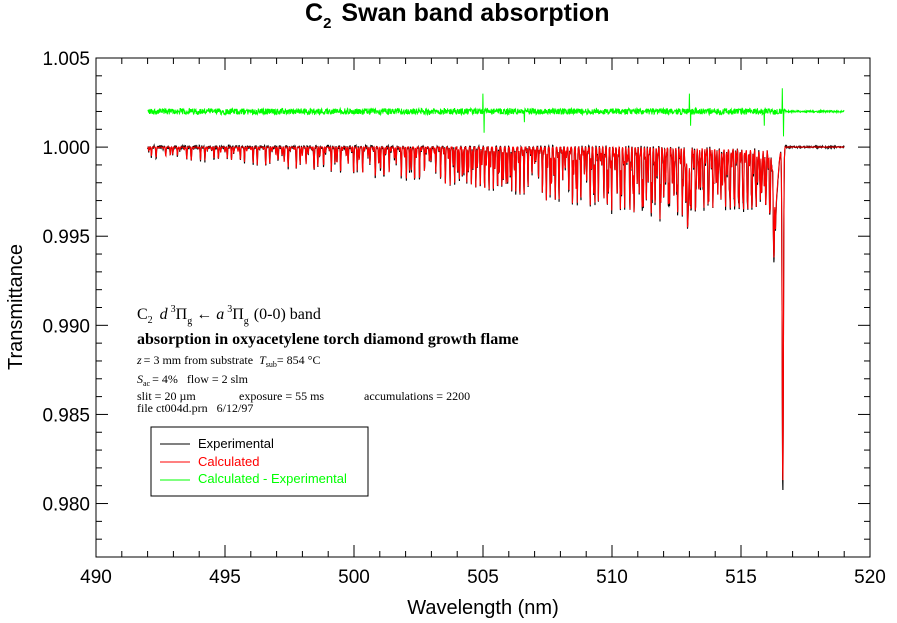 The height and width of the screenshot is (623, 897). Describe the element at coordinates (741, 577) in the screenshot. I see `x-tick-label: 515` at that location.